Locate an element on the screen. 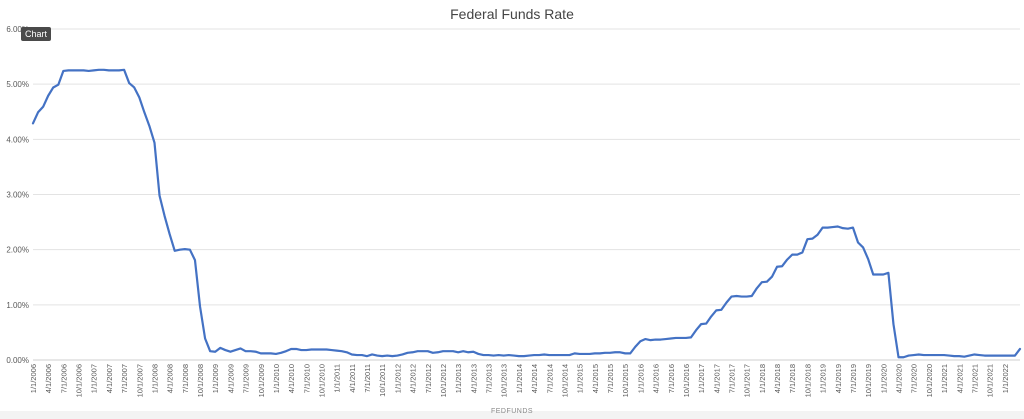 The image size is (1024, 419). x-tick-label: 1/1/2011 is located at coordinates (337, 378).